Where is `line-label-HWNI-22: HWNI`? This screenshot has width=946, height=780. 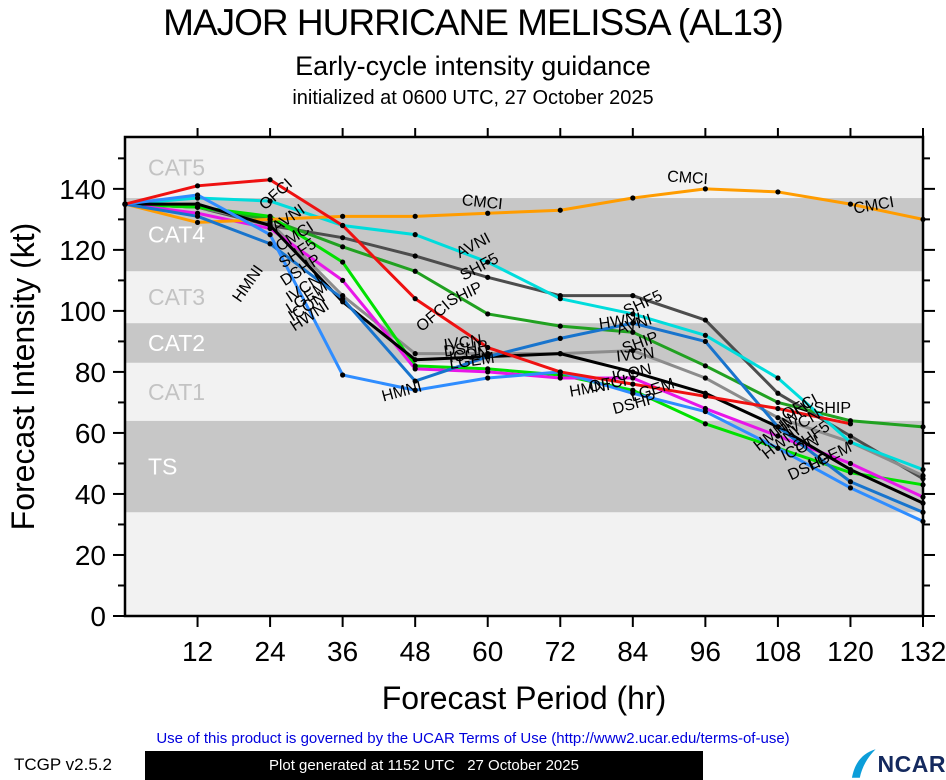 line-label-HWNI-22: HWNI is located at coordinates (620, 321).